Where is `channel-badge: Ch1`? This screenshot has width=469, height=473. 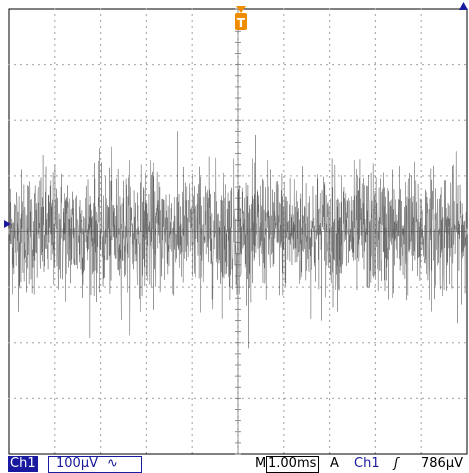 channel-badge: Ch1 is located at coordinates (23, 464).